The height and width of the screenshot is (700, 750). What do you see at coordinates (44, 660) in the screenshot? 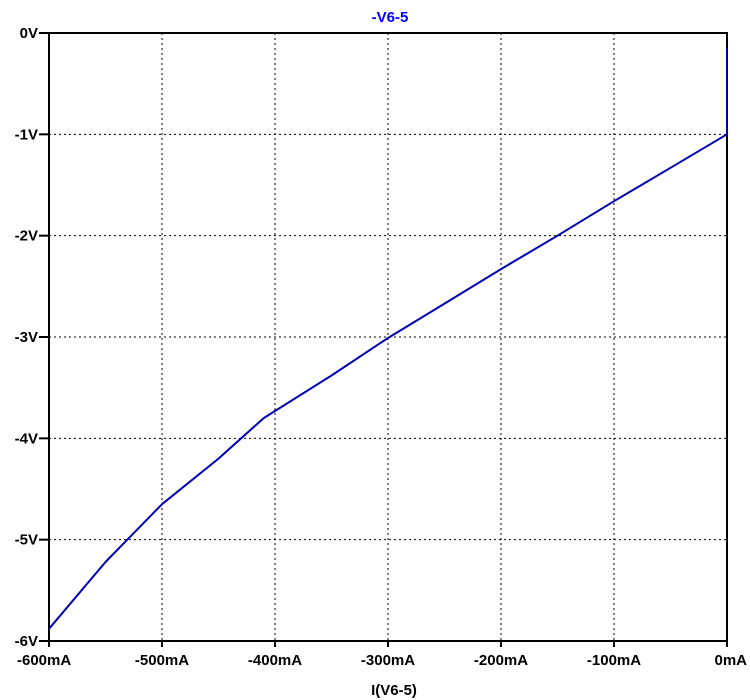
I see `x-tick-label: -600mA` at bounding box center [44, 660].